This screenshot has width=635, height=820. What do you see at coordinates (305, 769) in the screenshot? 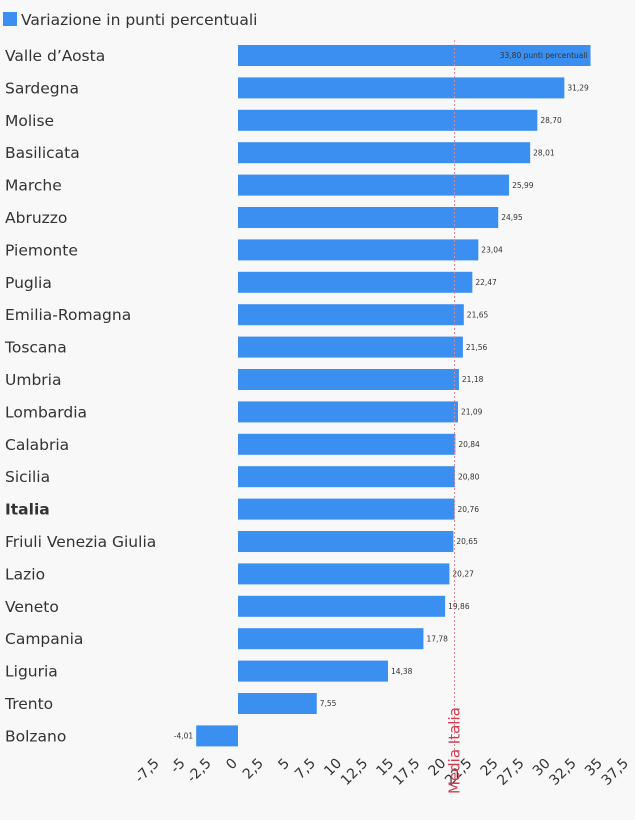
I see `x-tick-label: 7,5` at bounding box center [305, 769].